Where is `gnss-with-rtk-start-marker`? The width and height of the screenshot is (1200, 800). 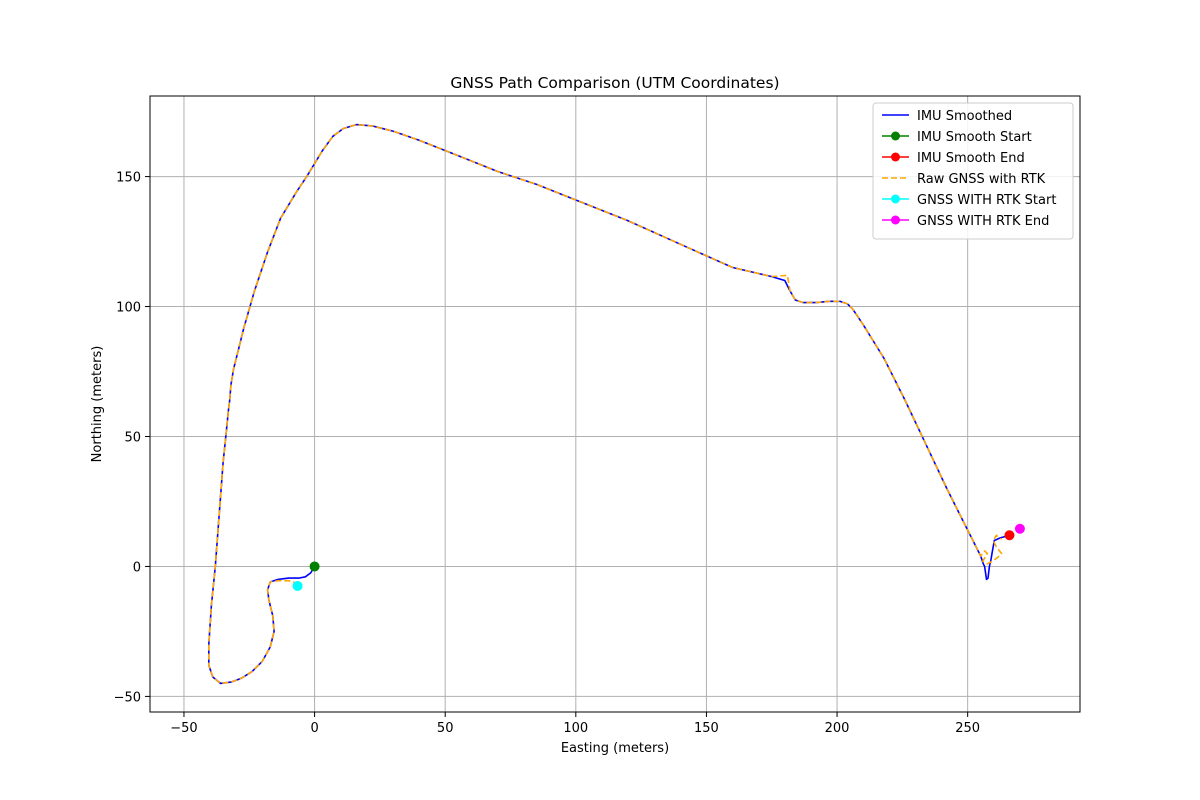 gnss-with-rtk-start-marker is located at coordinates (297, 585).